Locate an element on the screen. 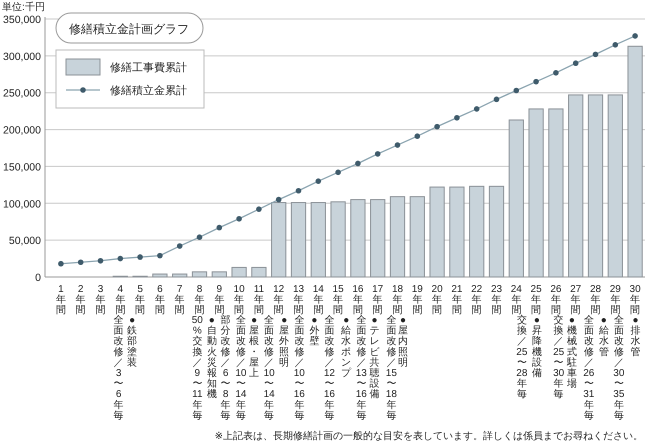 This screenshot has height=445, width=651. y-axis-title: 単位:千円 is located at coordinates (23, 7).